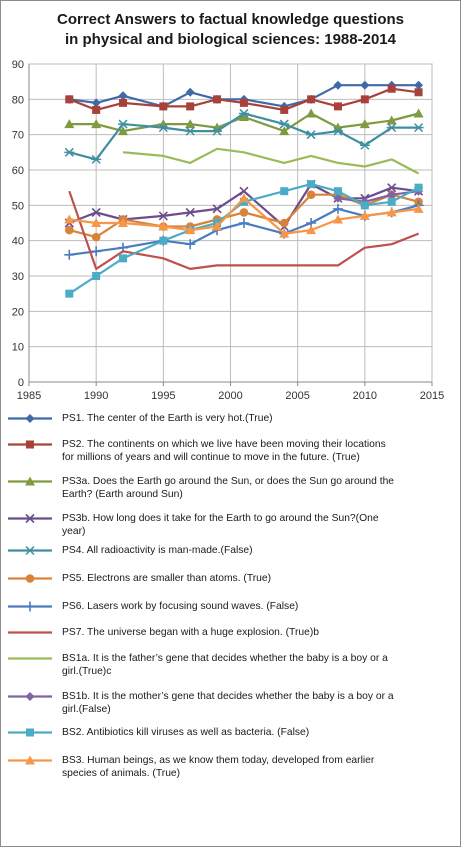 The width and height of the screenshot is (461, 847). I want to click on legend-label-line: year), so click(74, 531).